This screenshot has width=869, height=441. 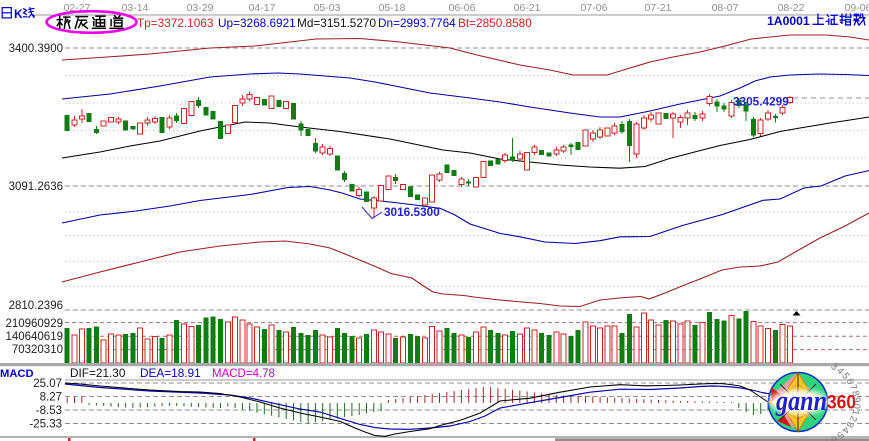 I want to click on svg-text: 3016.5300, so click(x=412, y=212).